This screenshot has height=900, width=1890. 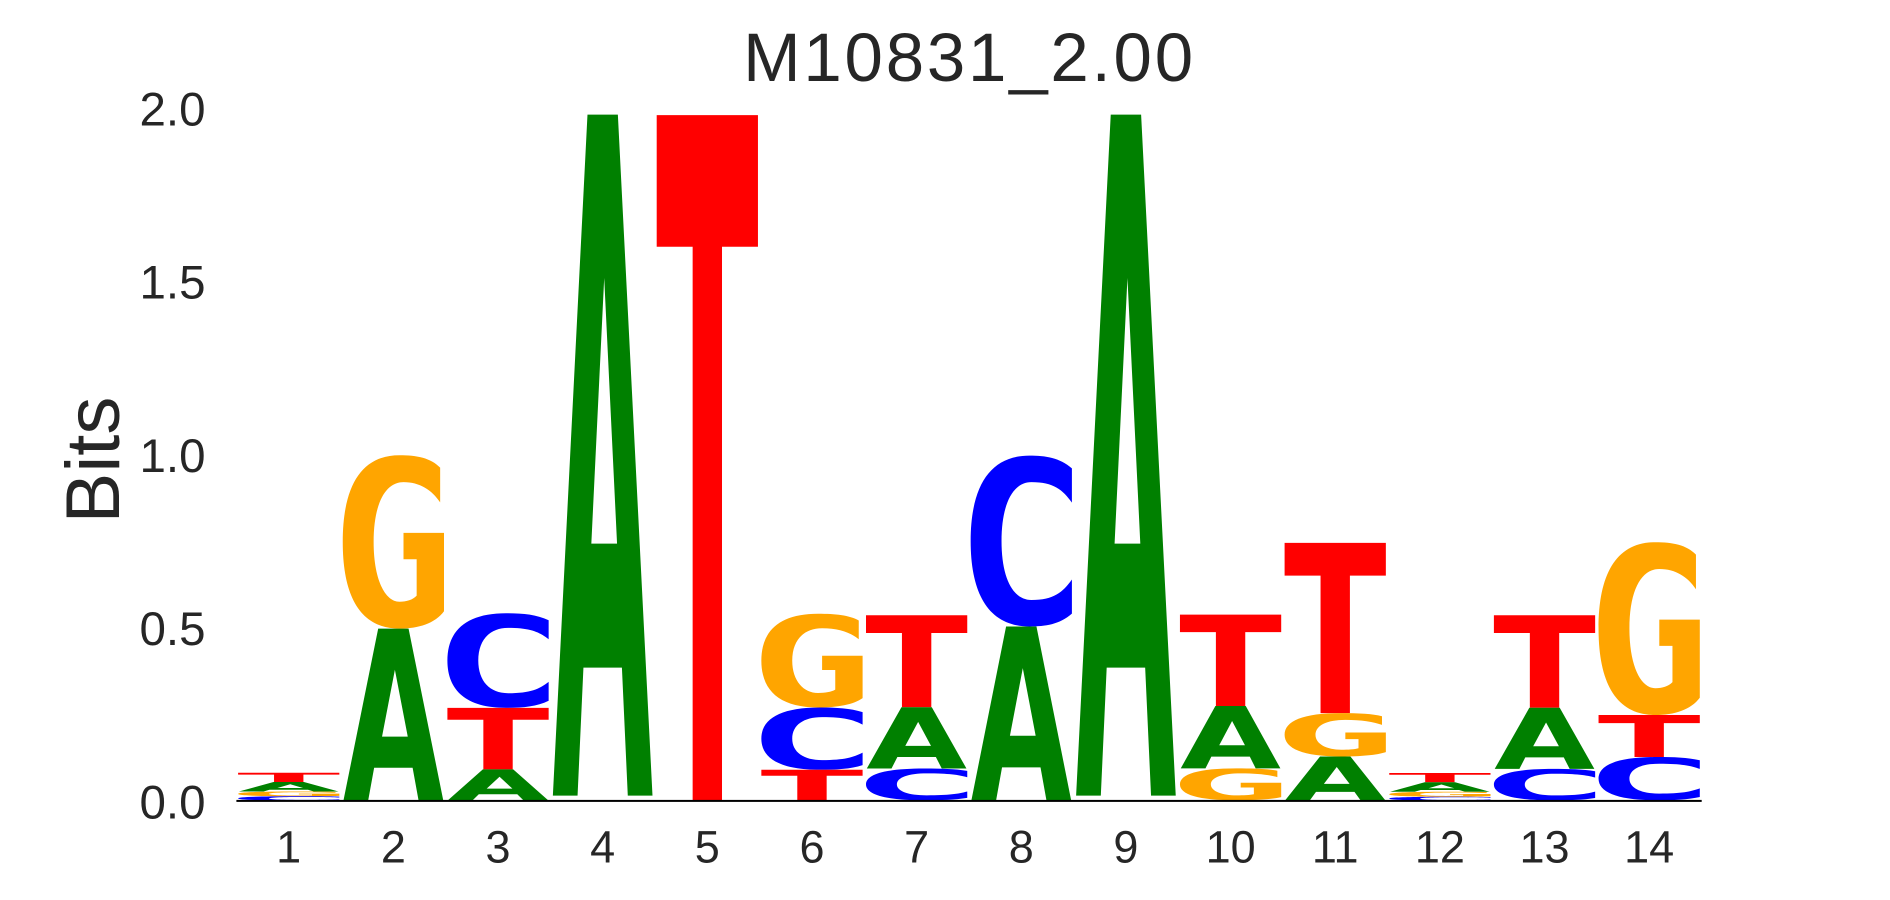 I want to click on svg-text: 1.0, so click(x=172, y=456).